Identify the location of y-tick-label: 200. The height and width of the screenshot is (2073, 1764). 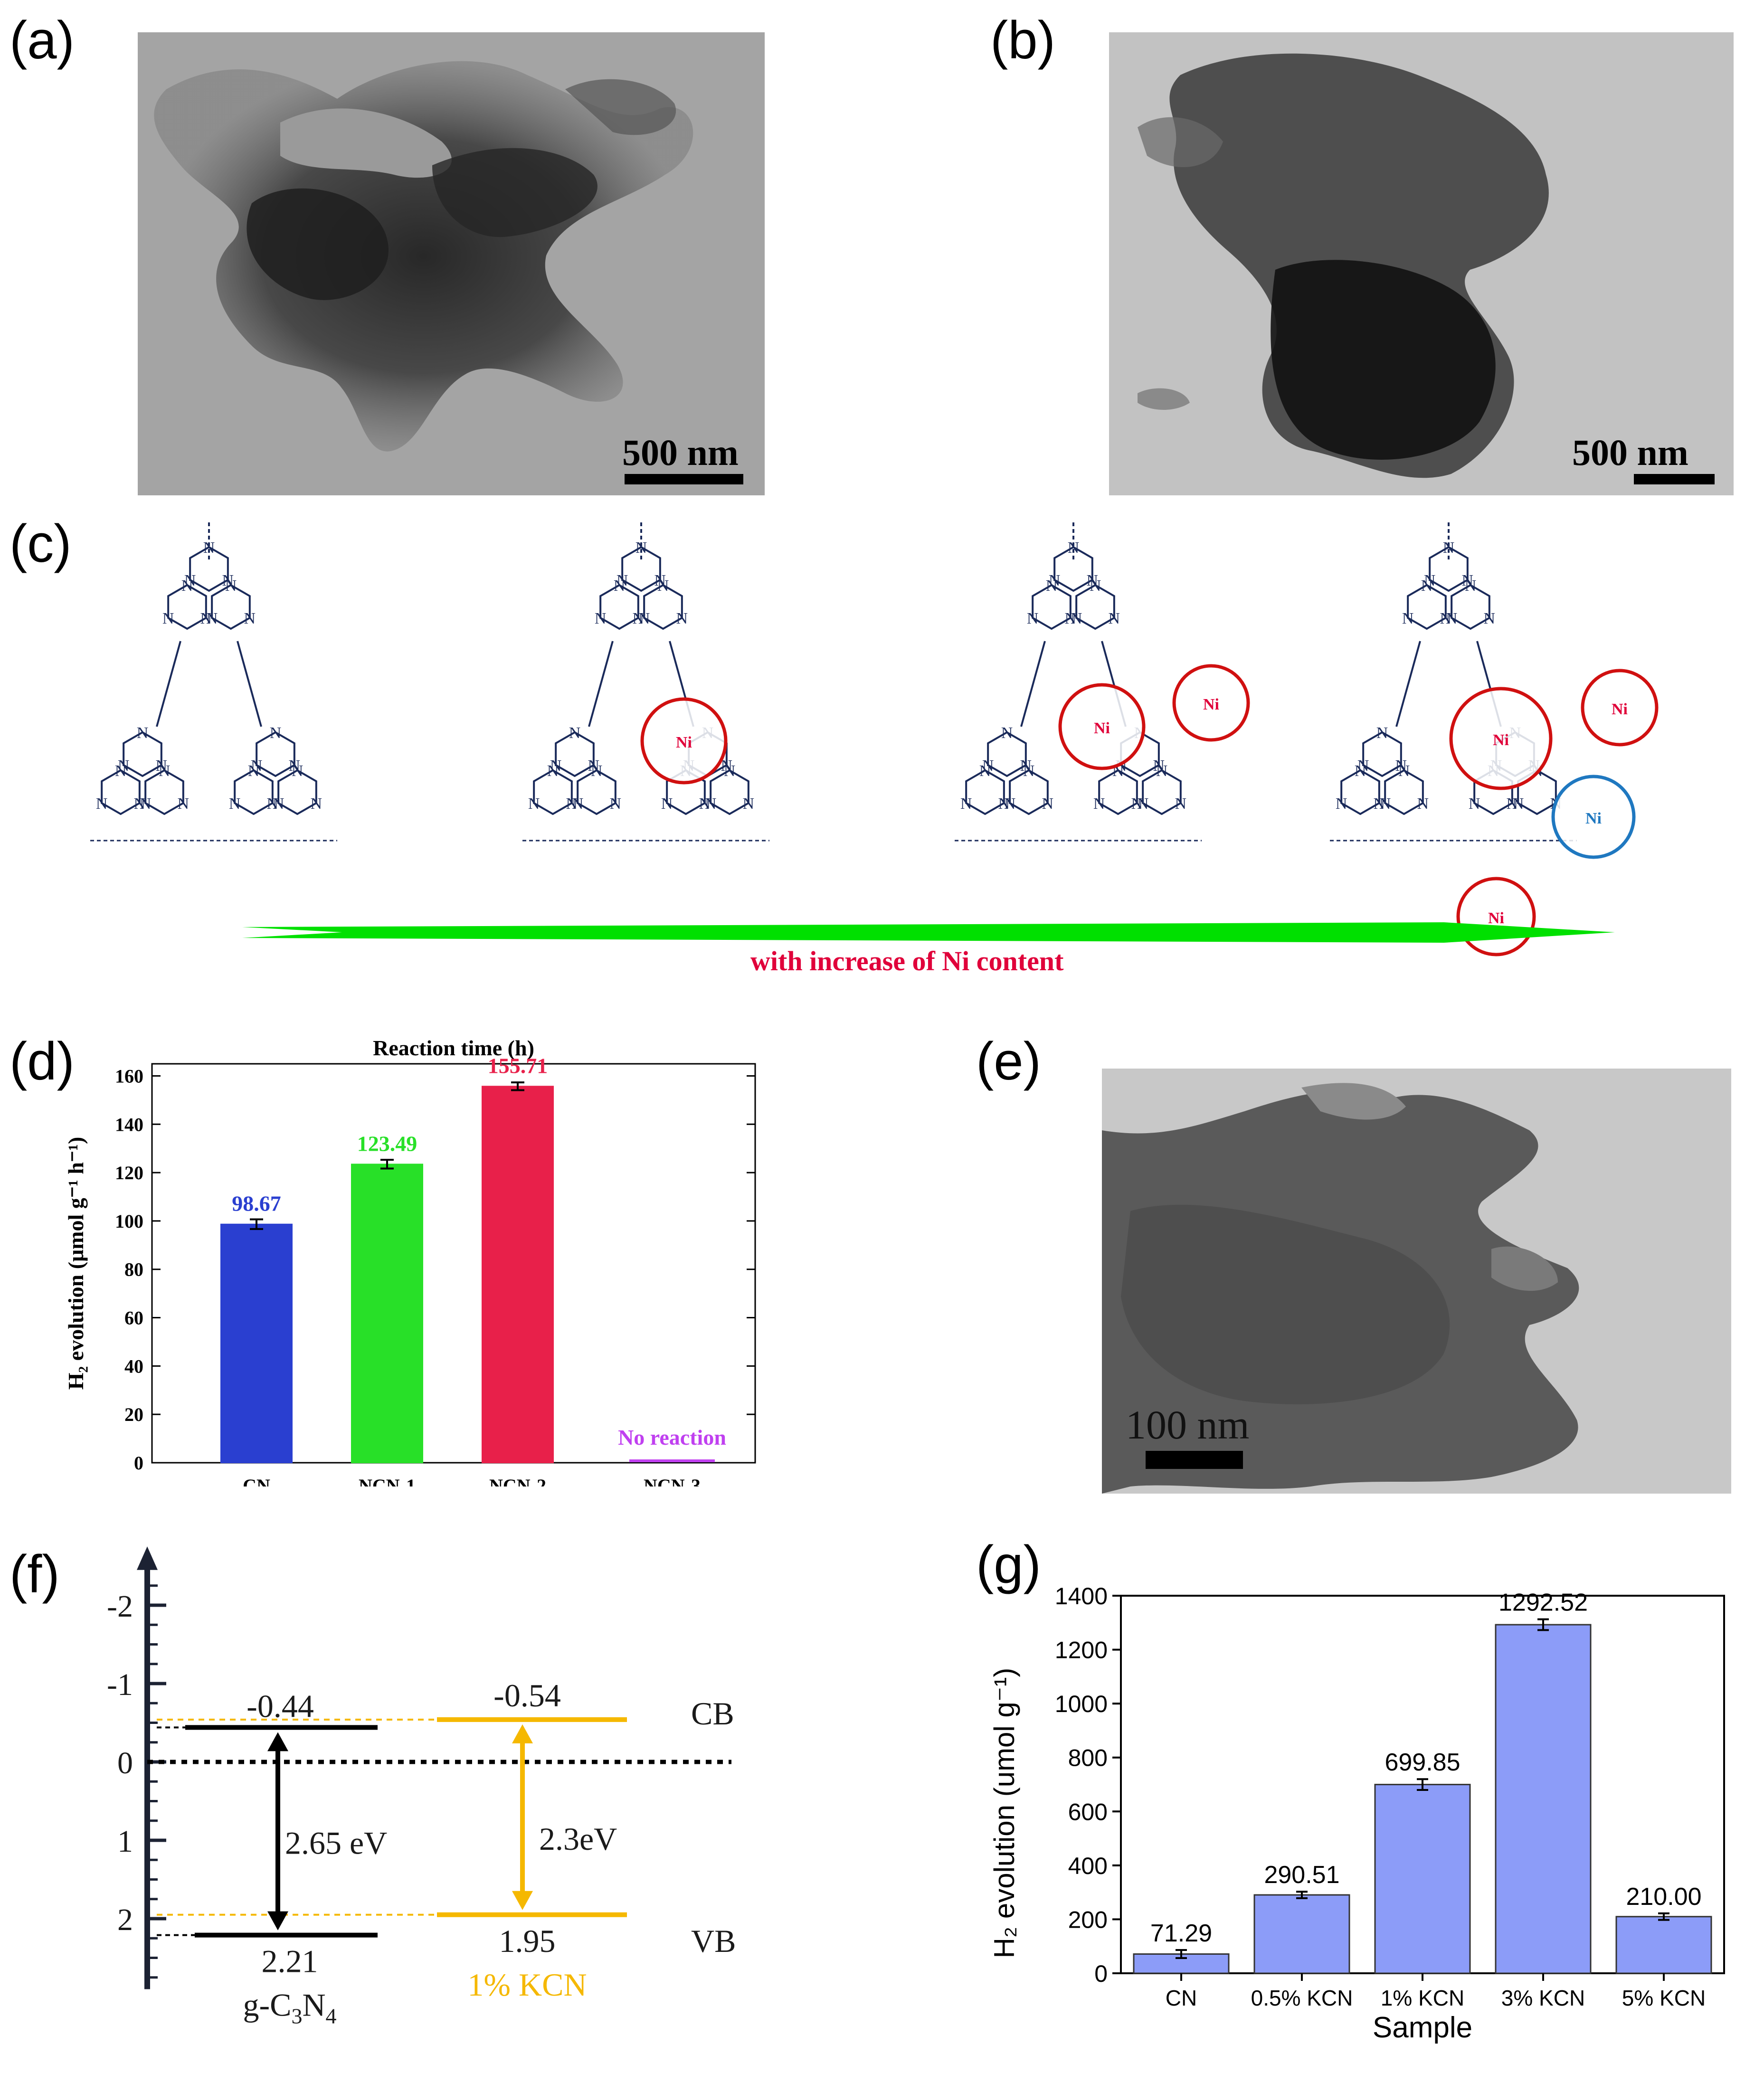
(1088, 1919).